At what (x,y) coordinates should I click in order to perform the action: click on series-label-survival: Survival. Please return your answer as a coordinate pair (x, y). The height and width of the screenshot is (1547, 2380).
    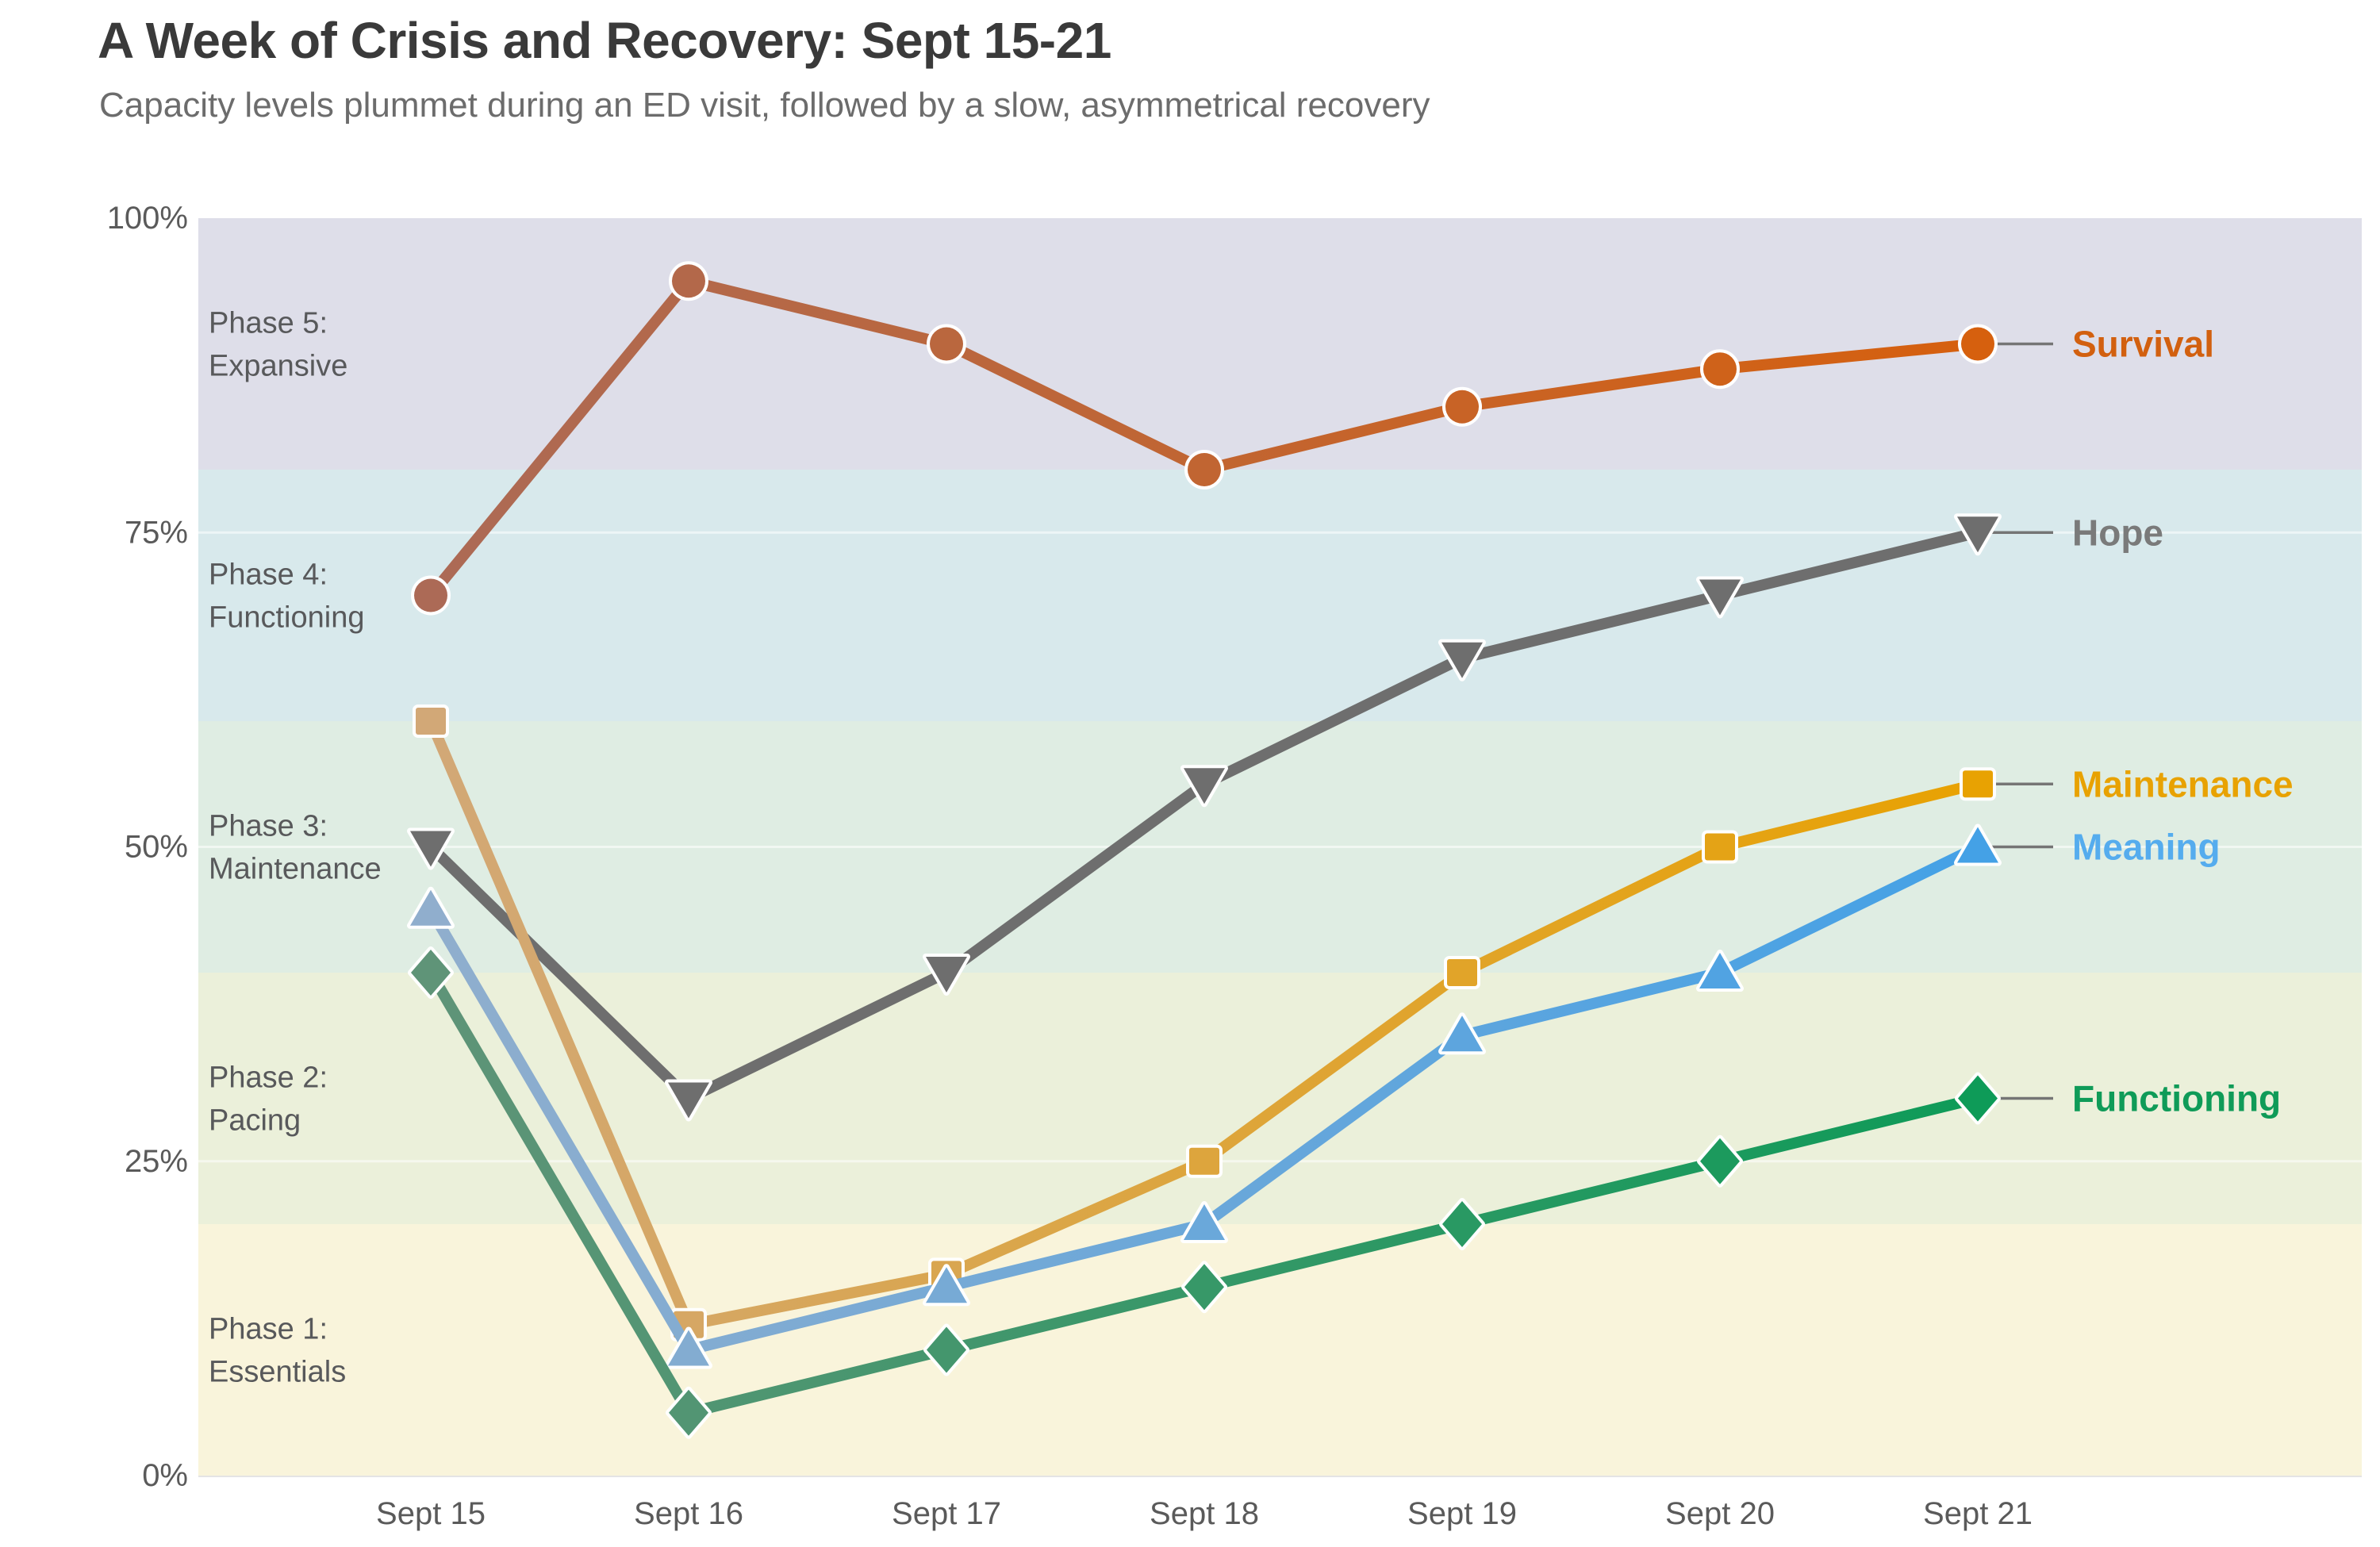
    Looking at the image, I should click on (2143, 344).